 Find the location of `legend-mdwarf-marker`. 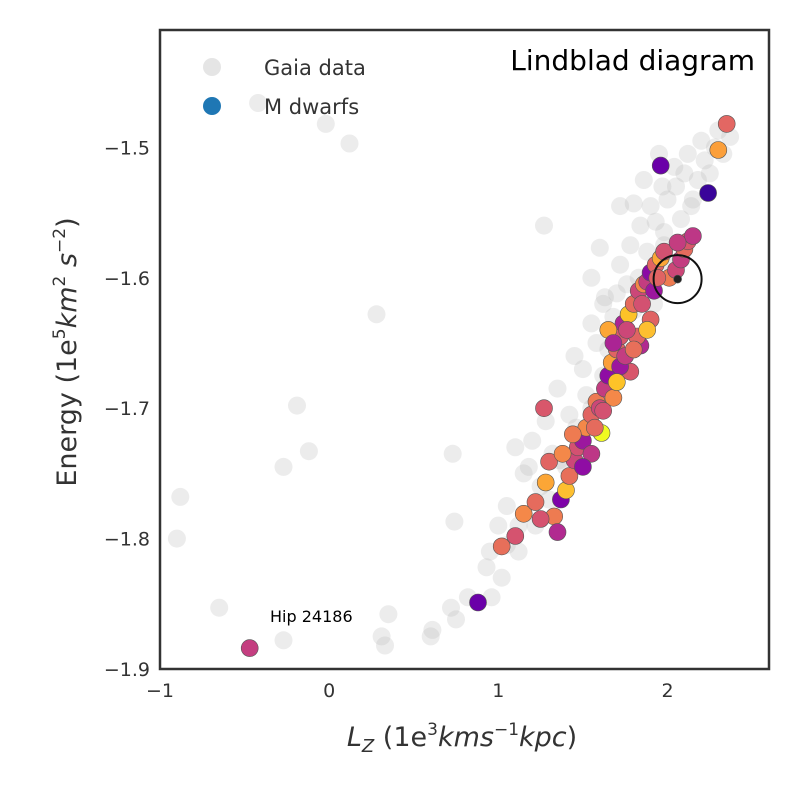

legend-mdwarf-marker is located at coordinates (212, 106).